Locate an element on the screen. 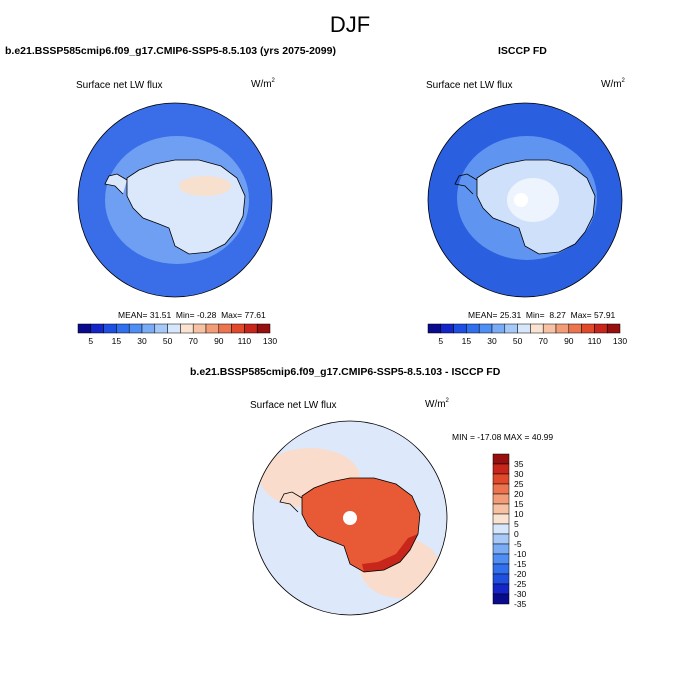  figure-title: DJF is located at coordinates (350, 24).